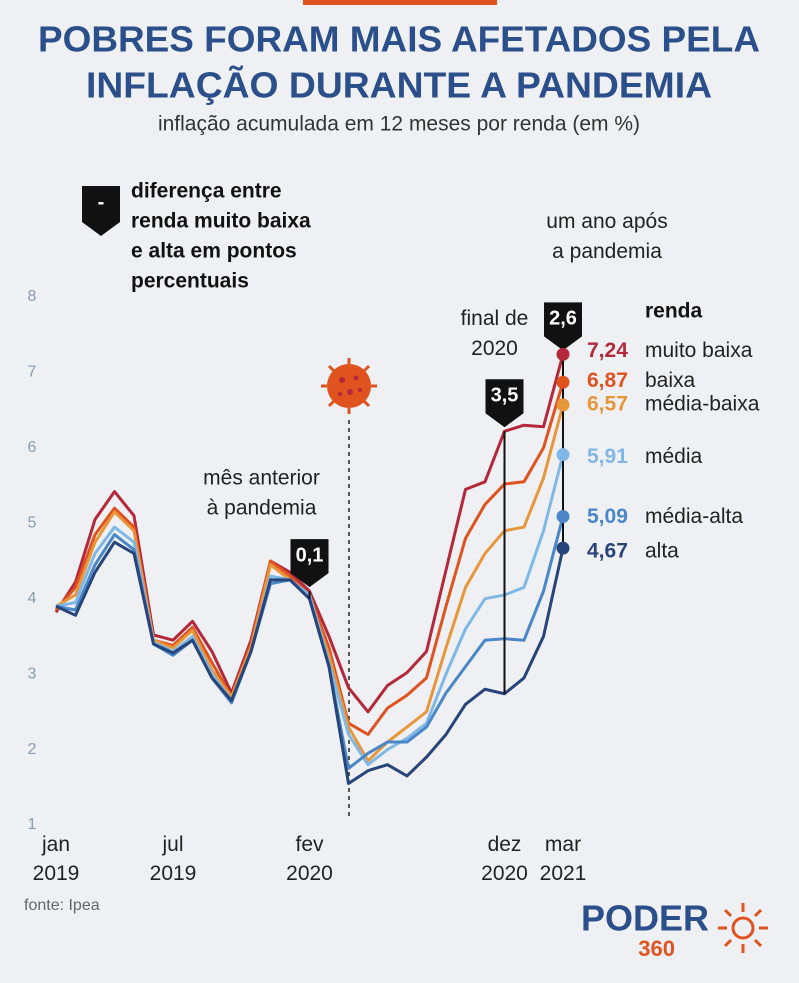  I want to click on annotation-text: a pandemia, so click(607, 251).